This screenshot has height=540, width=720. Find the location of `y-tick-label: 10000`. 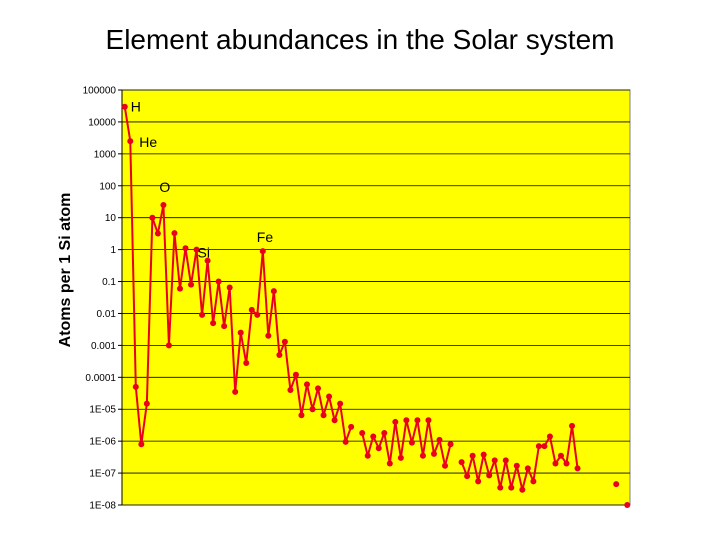

y-tick-label: 10000 is located at coordinates (102, 122).